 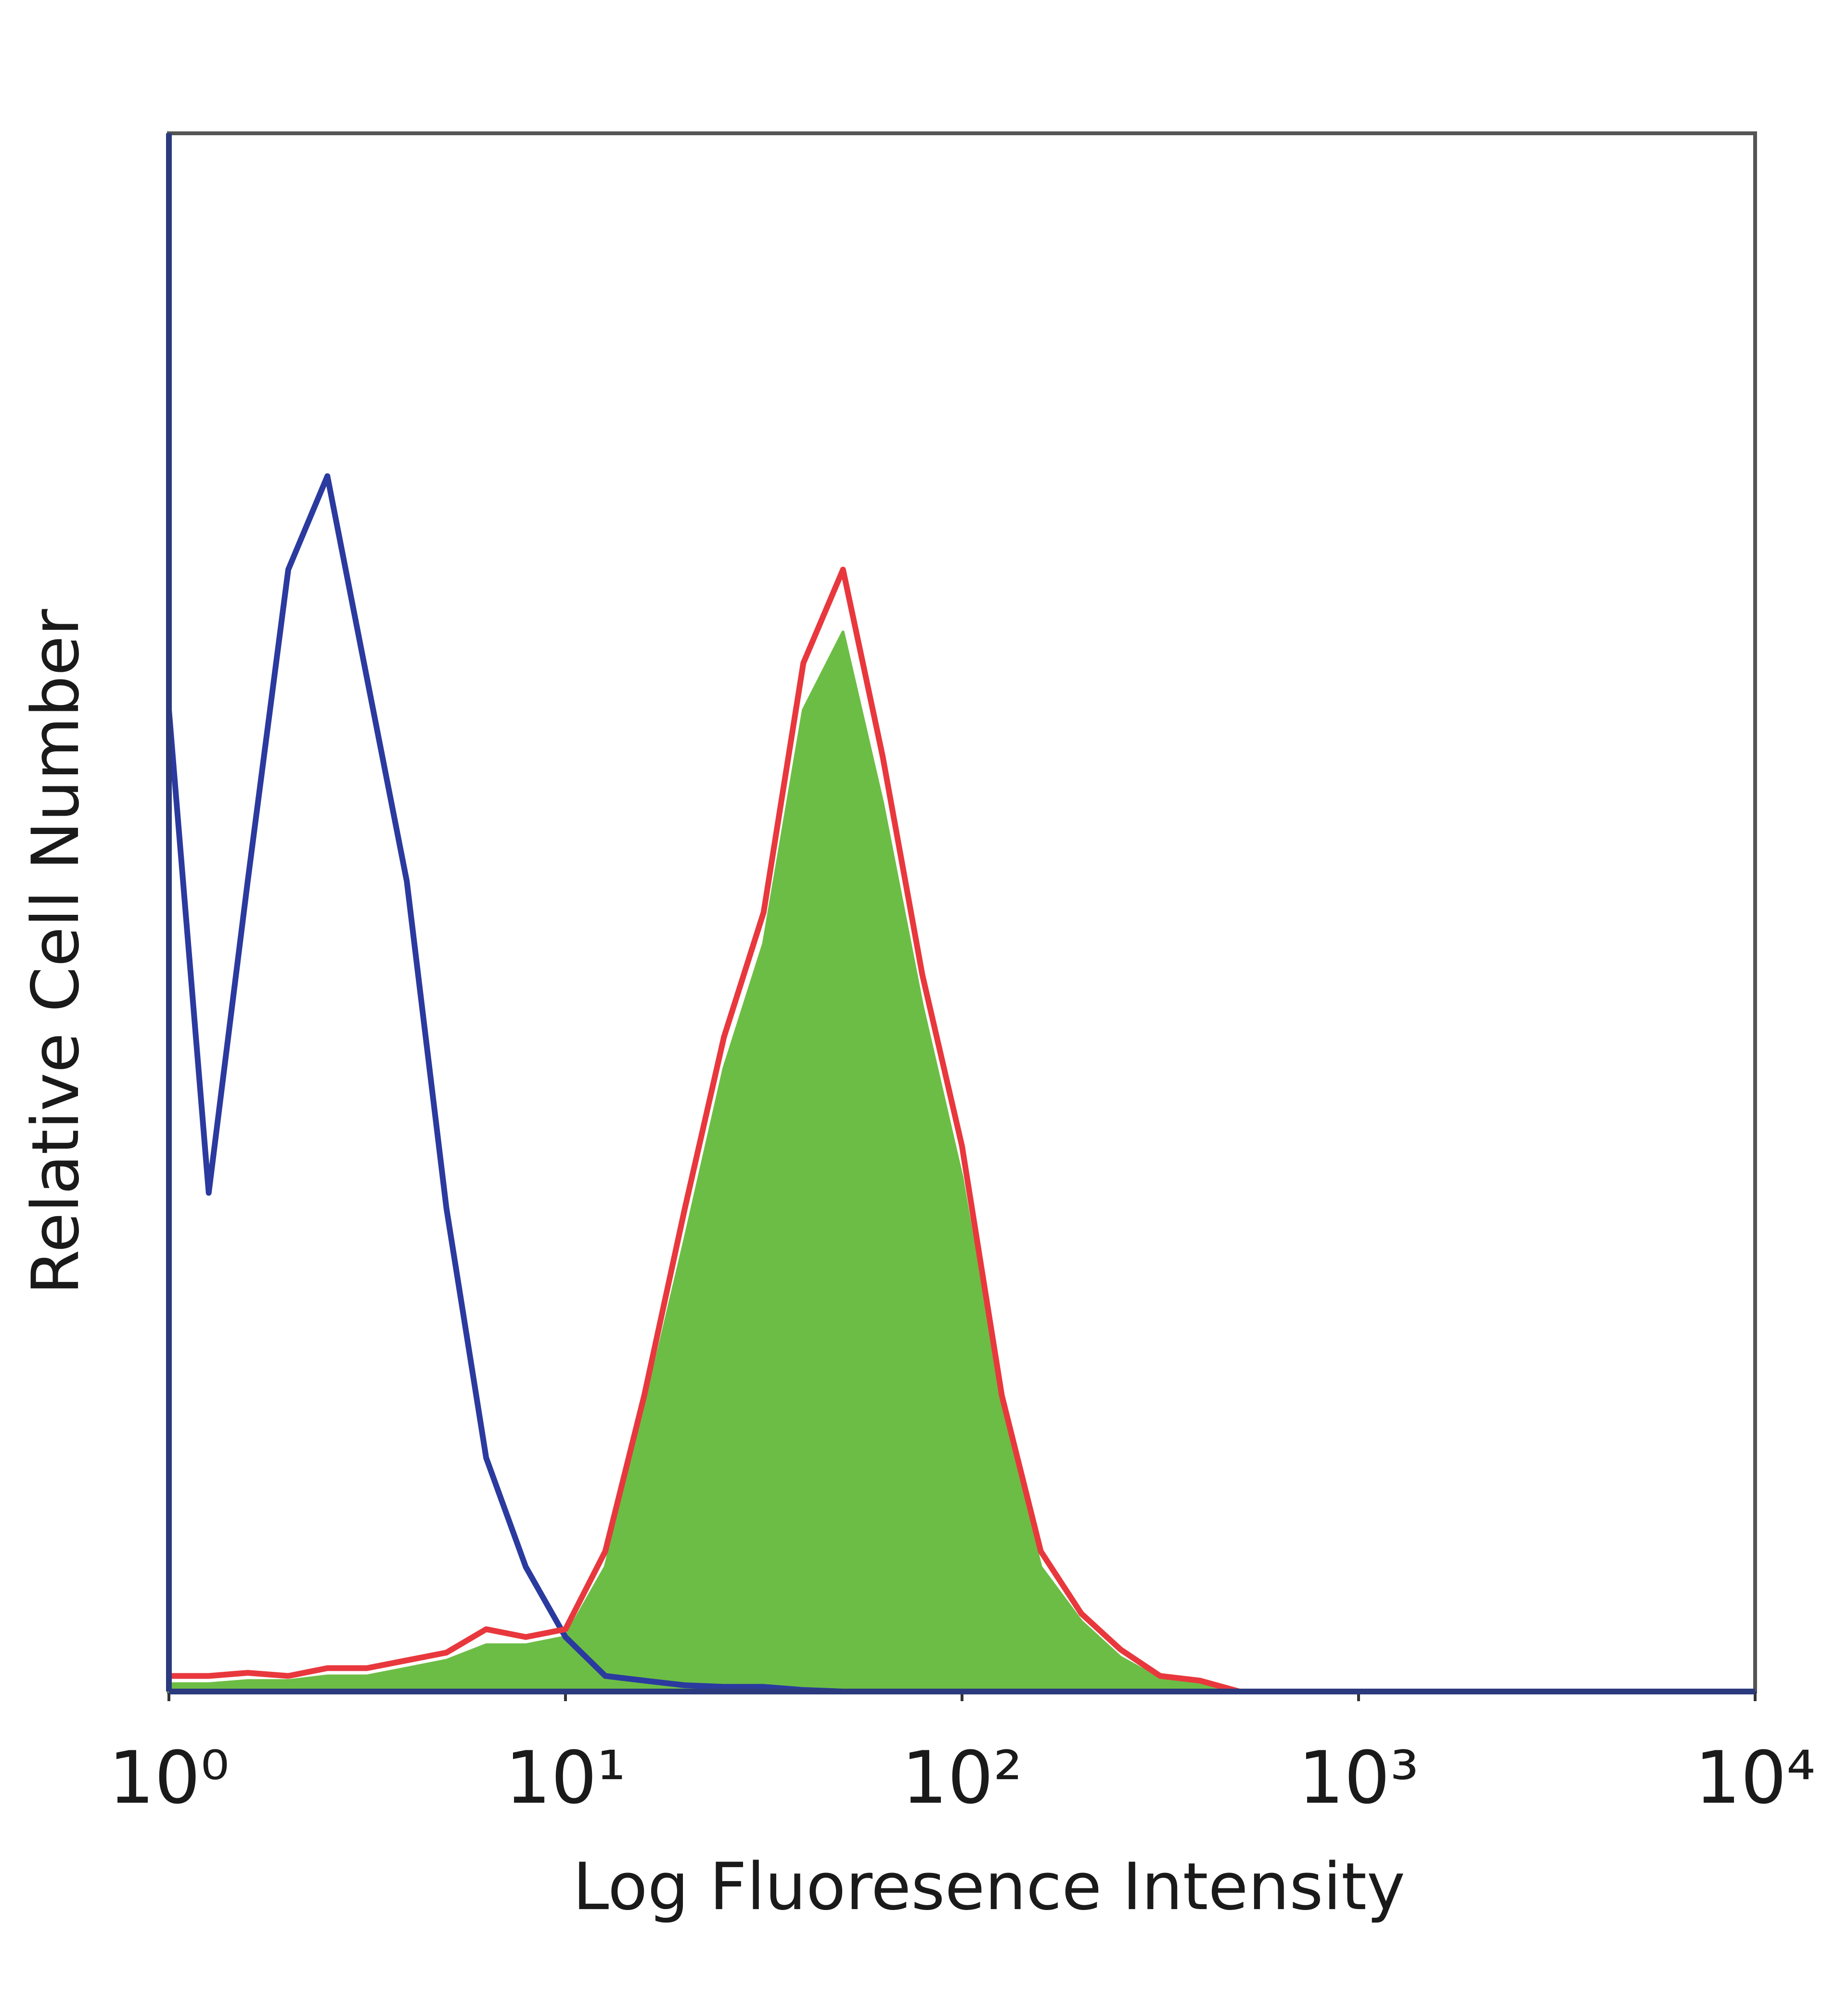 I want to click on y-axis-label: Relative Cell Number, so click(x=55, y=952).